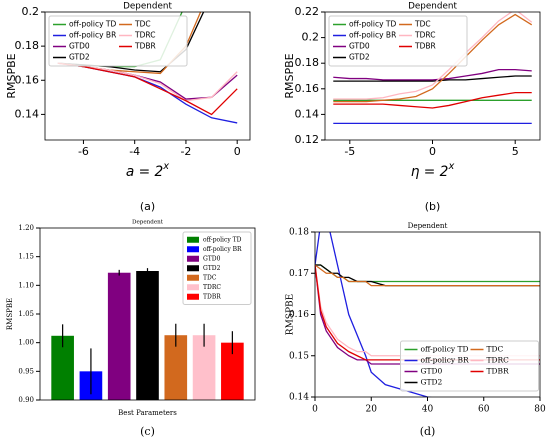 This screenshot has width=550, height=440. Describe the element at coordinates (299, 356) in the screenshot. I see `y-tick-label: 0.15` at that location.